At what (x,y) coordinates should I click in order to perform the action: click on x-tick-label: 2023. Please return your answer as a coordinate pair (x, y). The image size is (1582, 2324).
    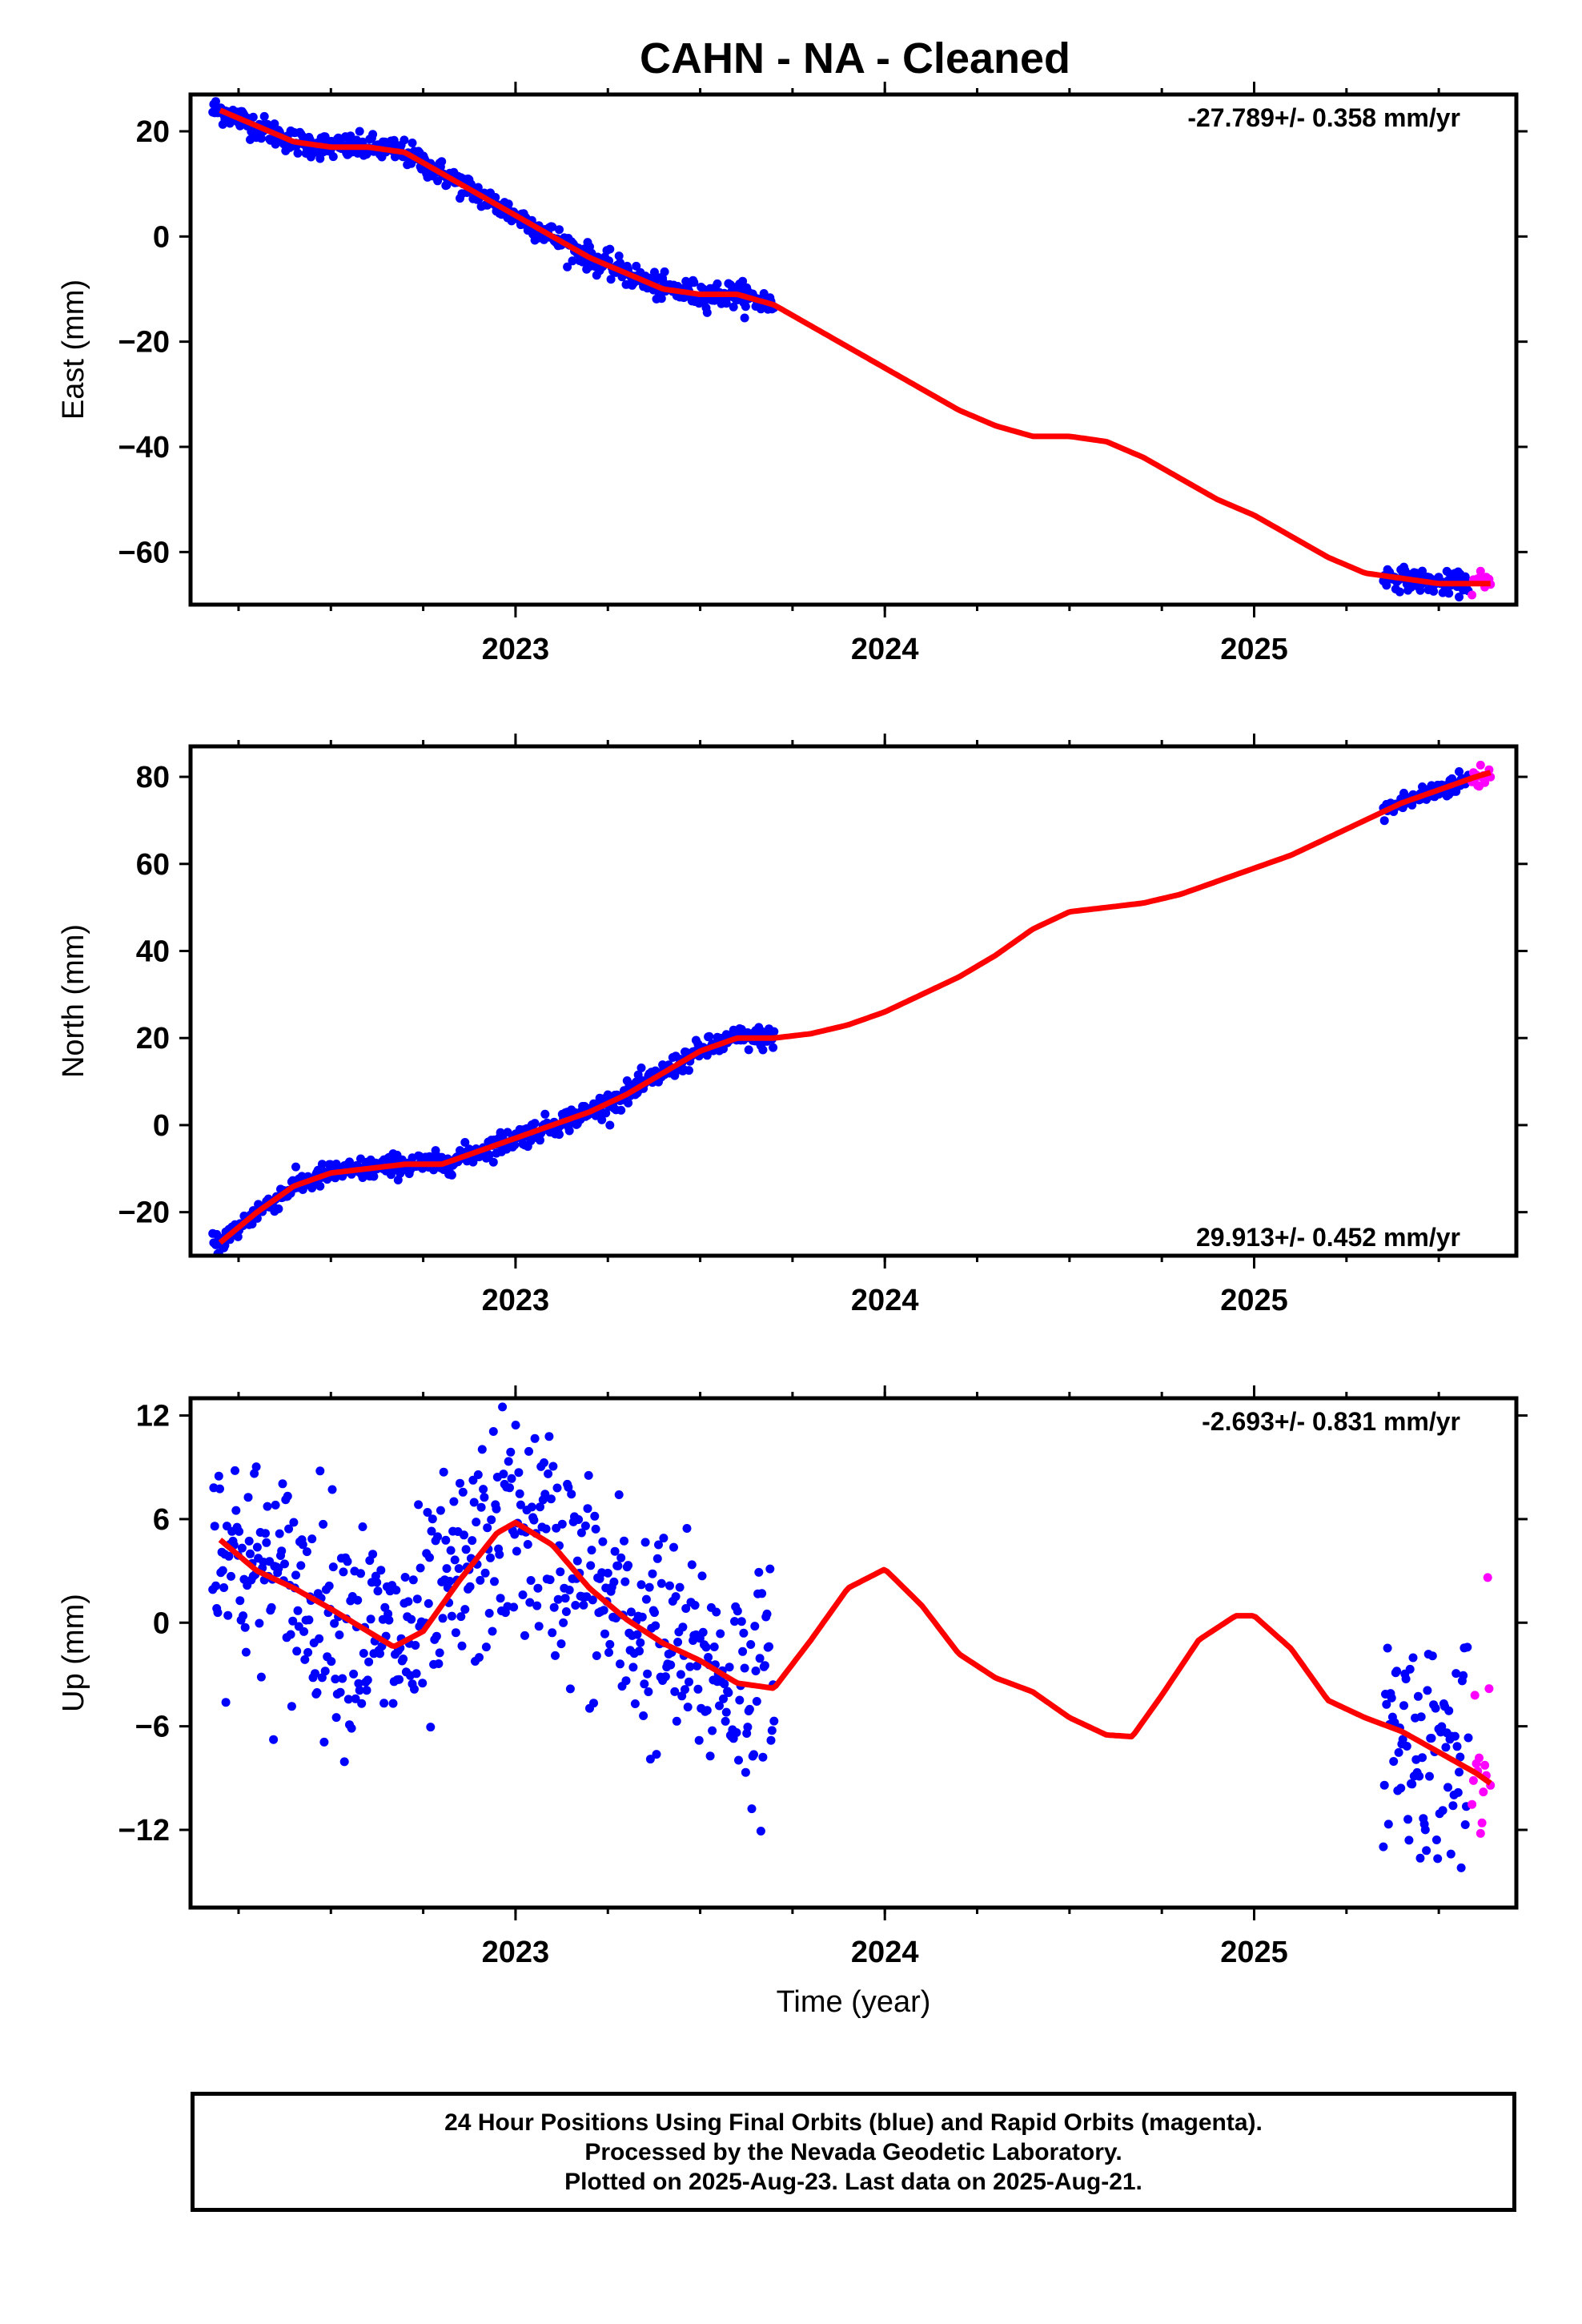
    Looking at the image, I should click on (516, 1300).